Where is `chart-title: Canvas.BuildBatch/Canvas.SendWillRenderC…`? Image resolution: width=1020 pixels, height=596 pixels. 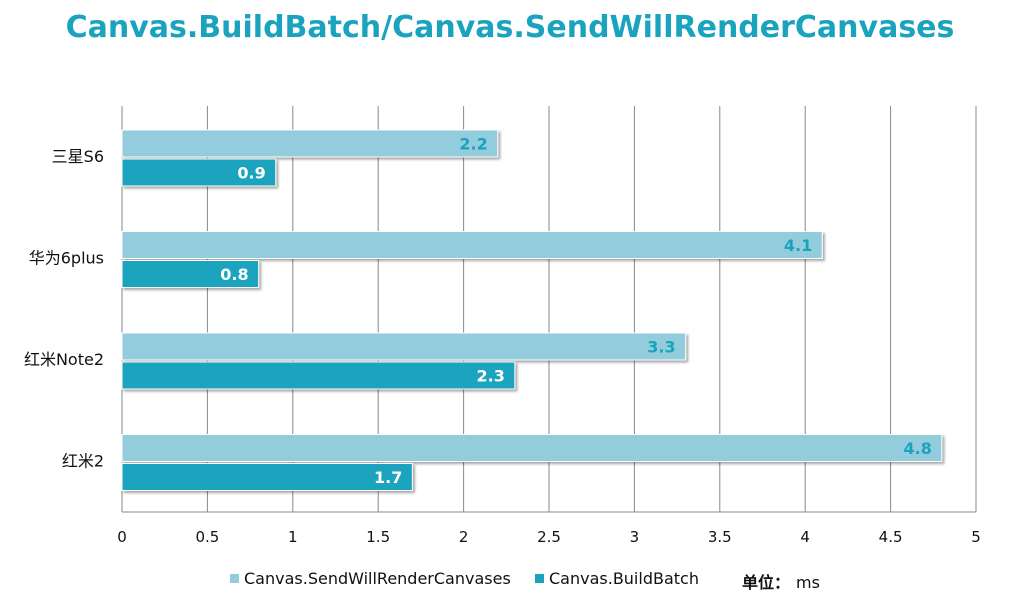 chart-title: Canvas.BuildBatch/Canvas.SendWillRenderC… is located at coordinates (510, 27).